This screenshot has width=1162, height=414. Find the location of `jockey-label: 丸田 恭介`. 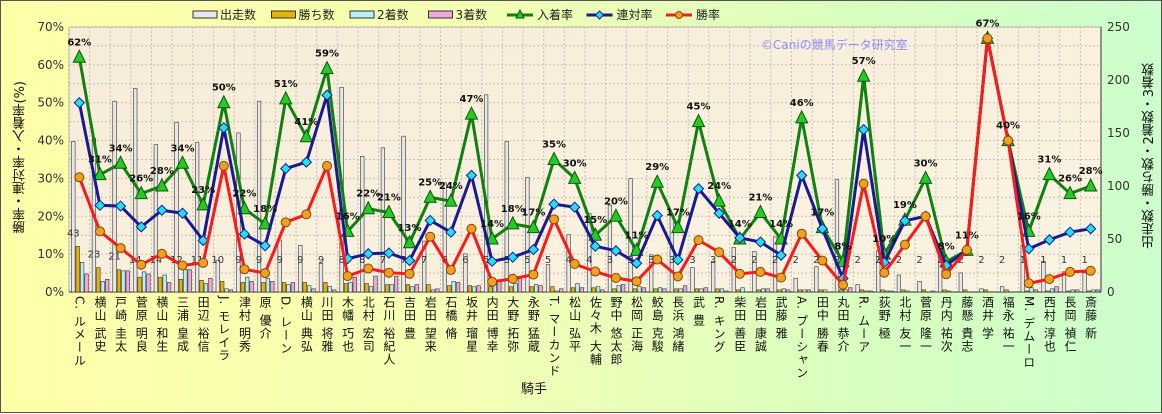

jockey-label: 丸田 恭介 is located at coordinates (843, 324).